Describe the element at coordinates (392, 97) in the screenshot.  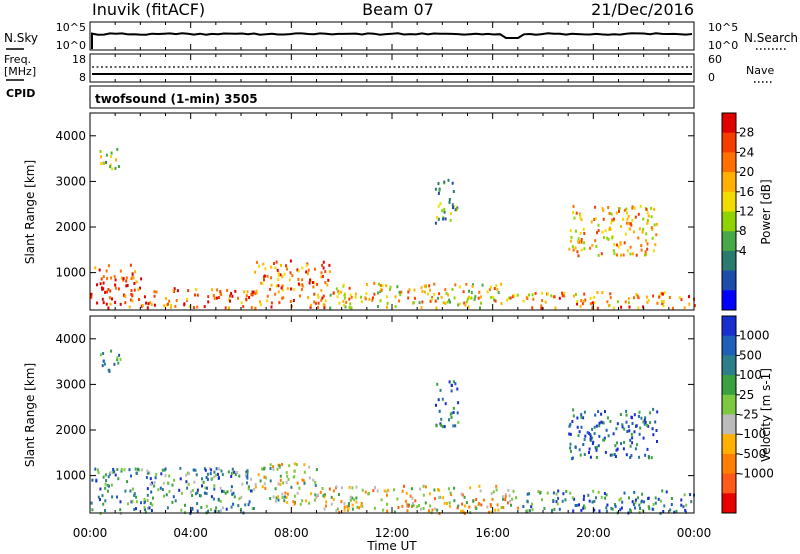
I see `cpid-panel: twofsound (1-min) 3505` at that location.